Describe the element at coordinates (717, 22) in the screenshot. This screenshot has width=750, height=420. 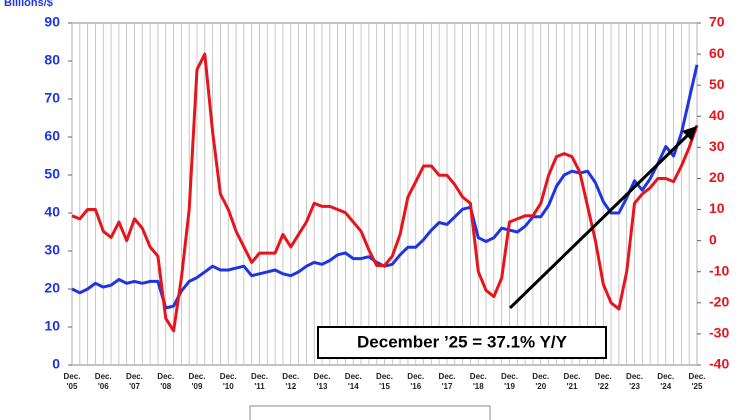
I see `y2-tick-label: 70` at that location.